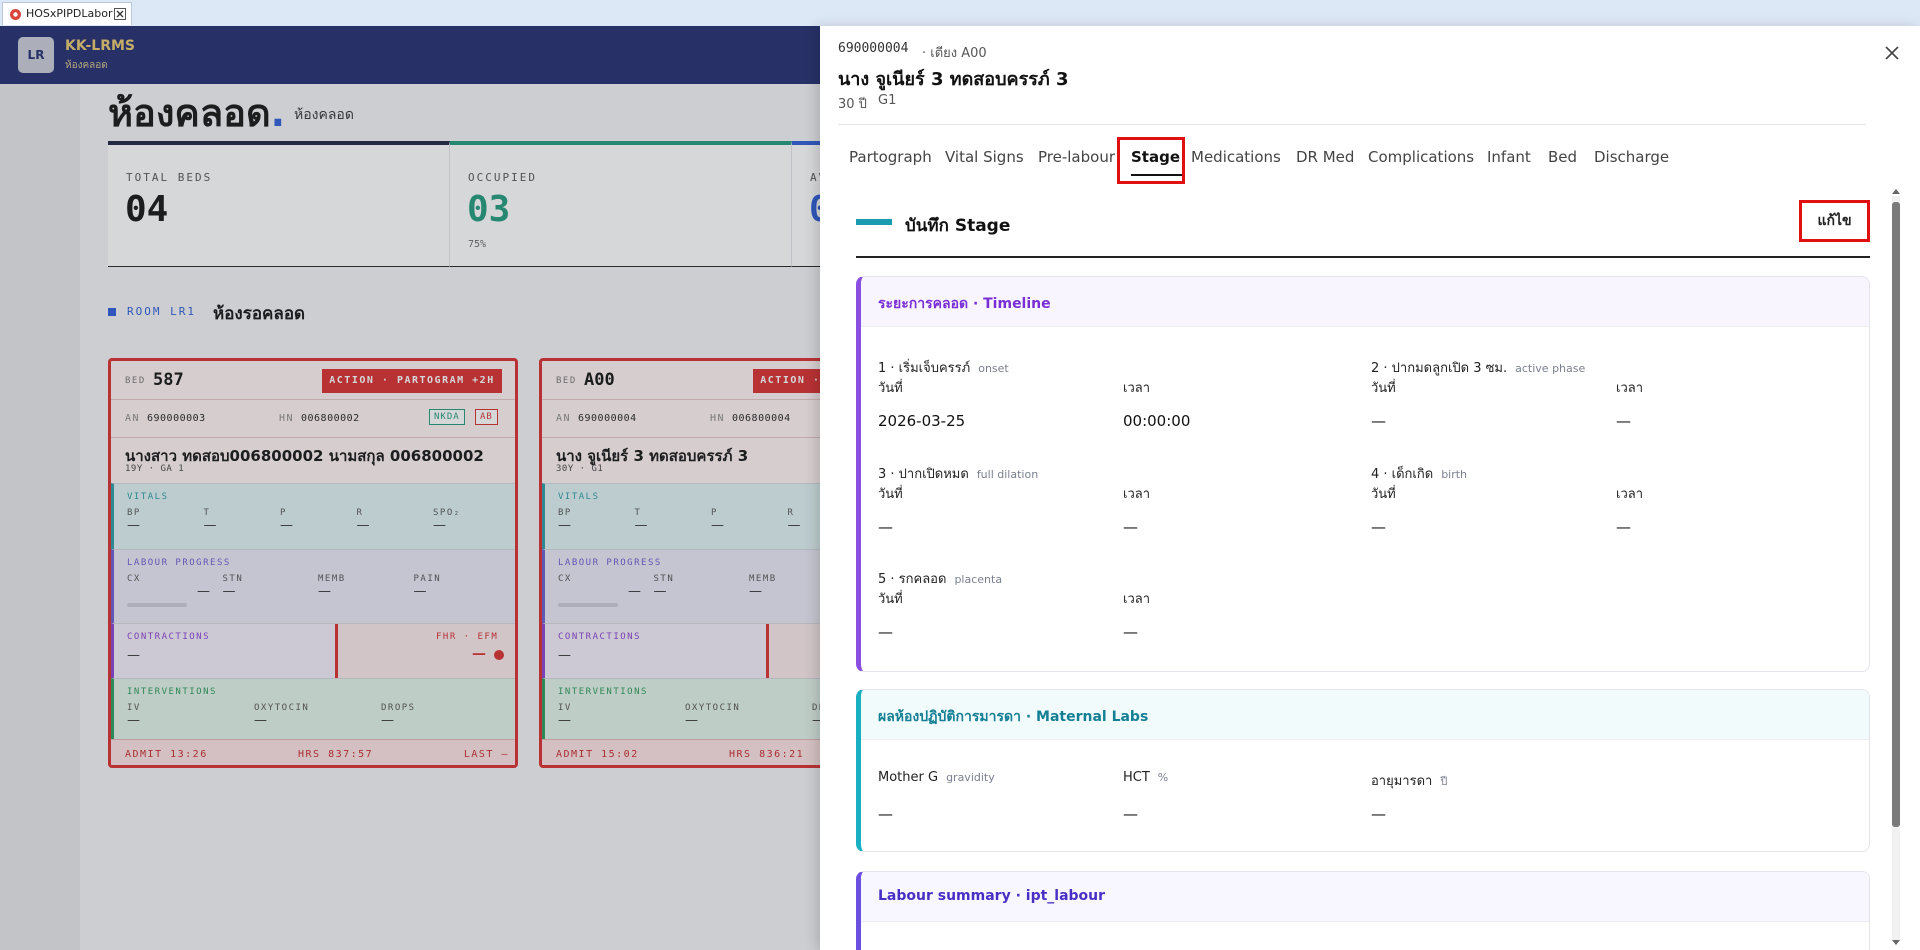 This screenshot has height=950, width=1920. I want to click on row-divider, so click(313, 399).